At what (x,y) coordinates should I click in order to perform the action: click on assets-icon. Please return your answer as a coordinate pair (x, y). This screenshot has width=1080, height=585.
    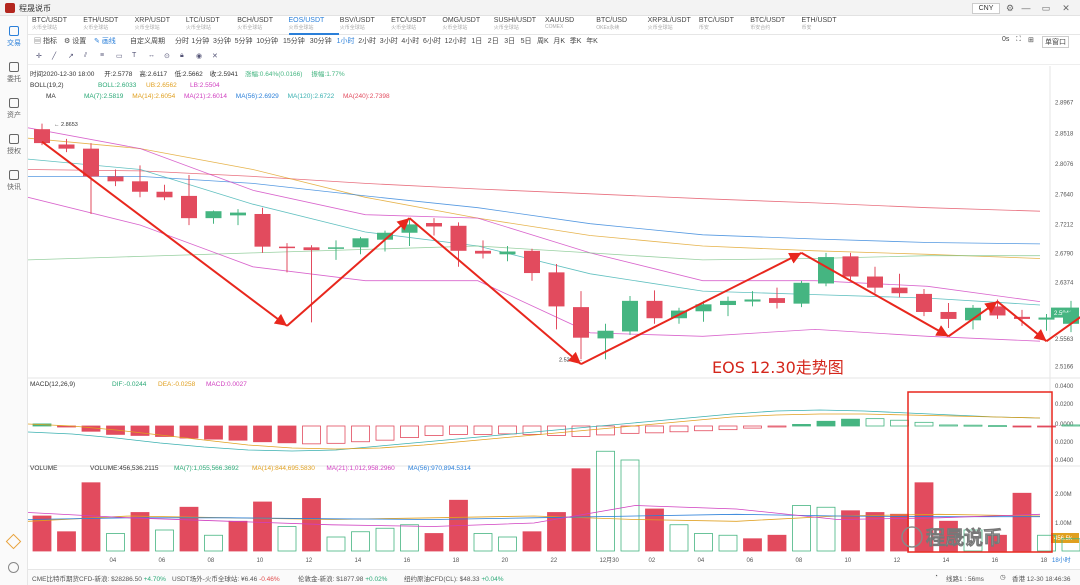
    Looking at the image, I should click on (14, 103).